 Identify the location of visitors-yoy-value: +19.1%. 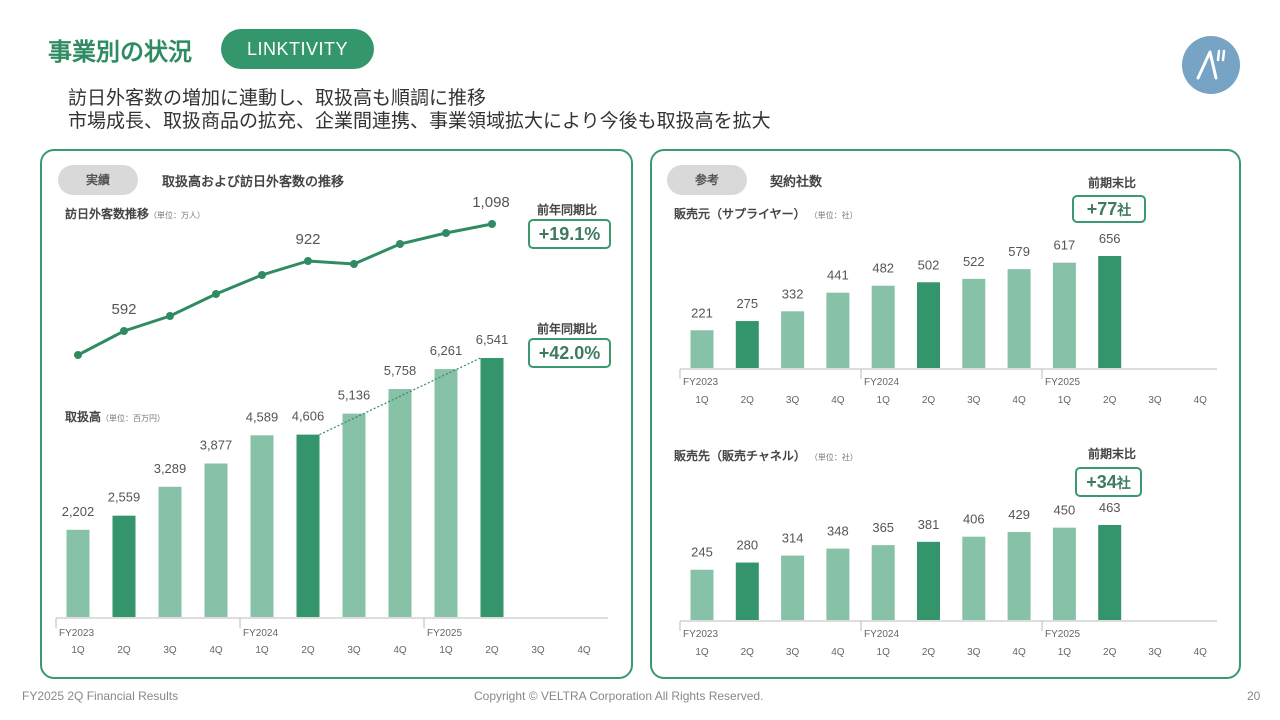
(569, 234).